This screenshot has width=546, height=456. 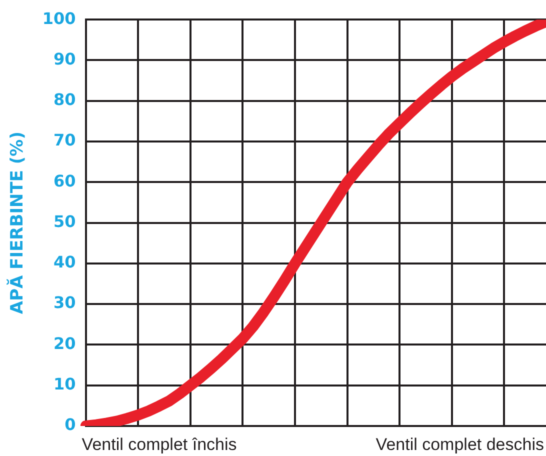 What do you see at coordinates (65, 343) in the screenshot?
I see `y-tick-label: 20` at bounding box center [65, 343].